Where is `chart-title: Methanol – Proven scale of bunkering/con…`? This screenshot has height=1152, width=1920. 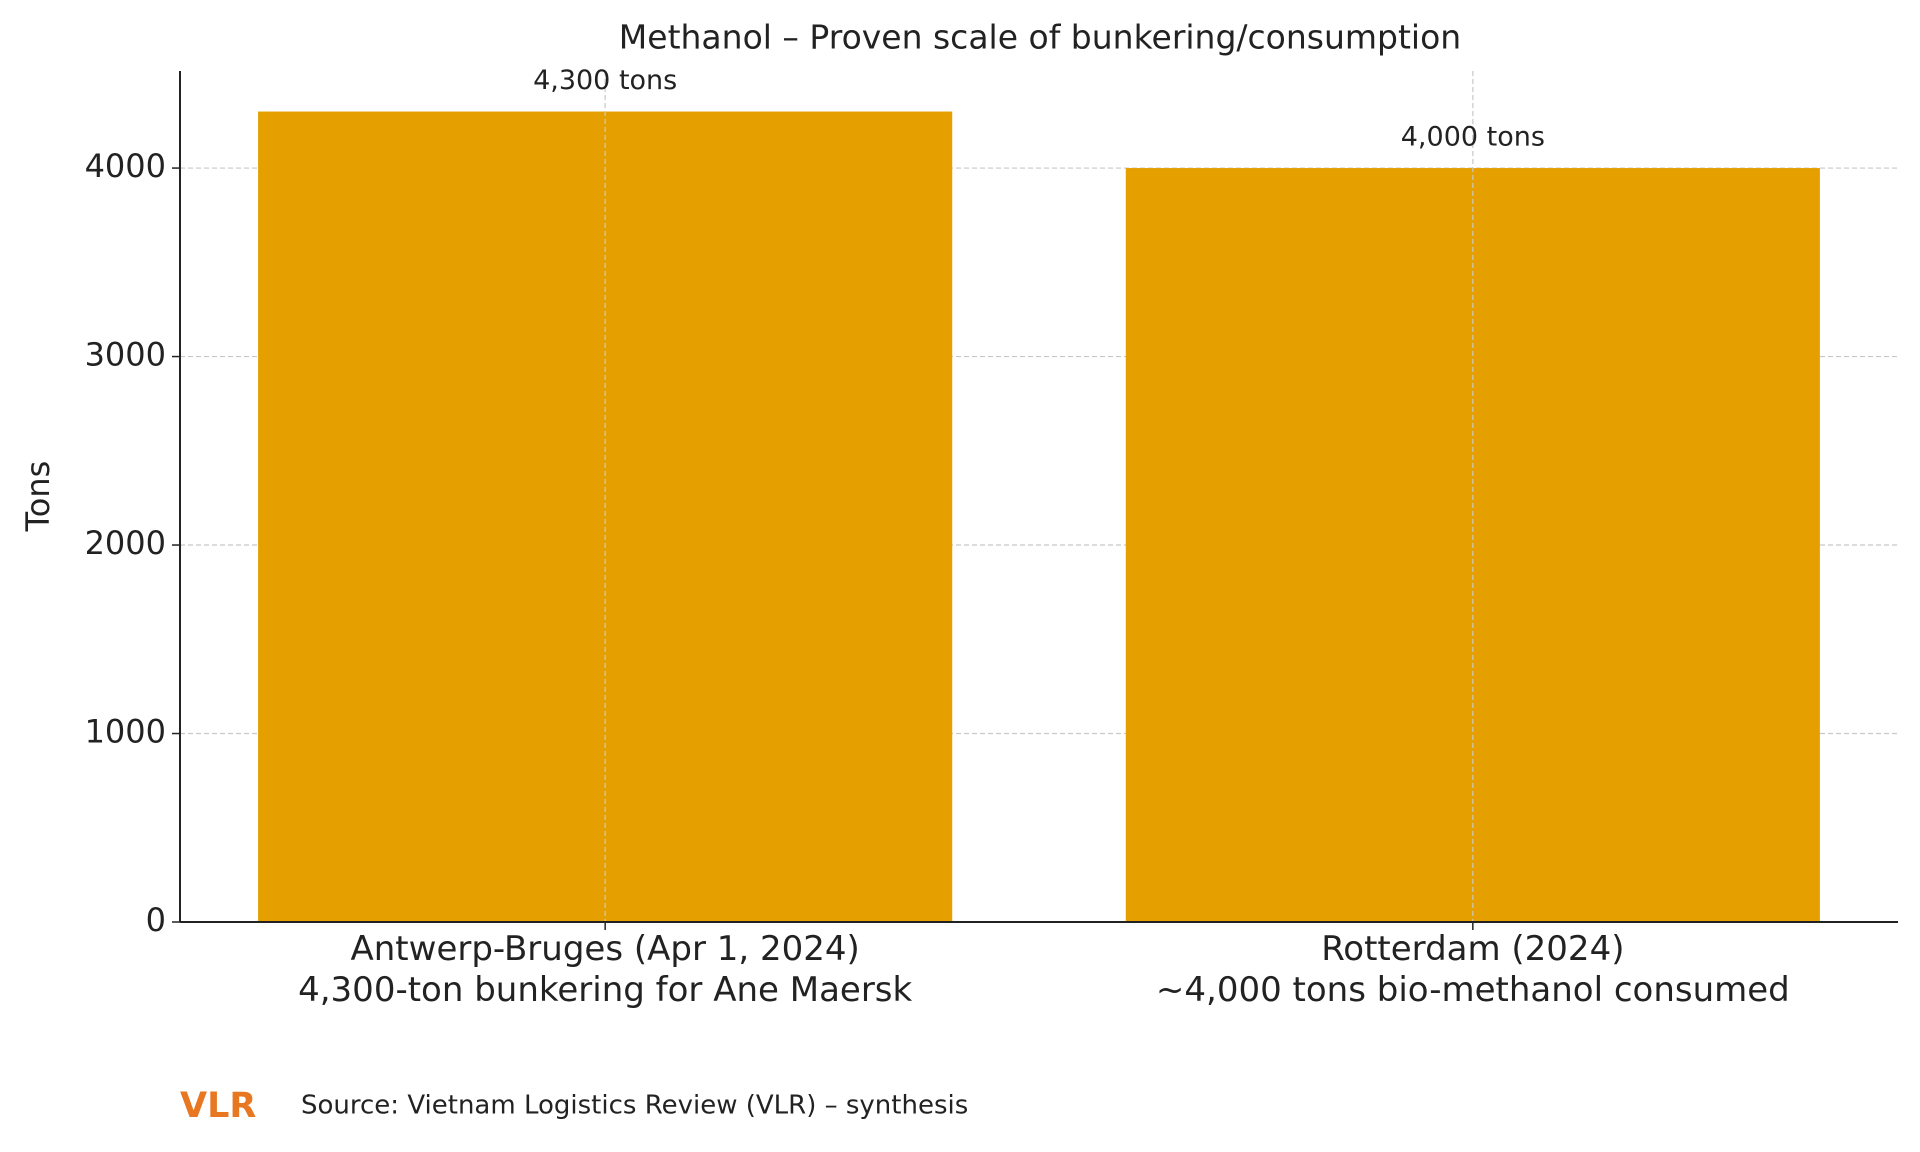 chart-title: Methanol – Proven scale of bunkering/con… is located at coordinates (1040, 37).